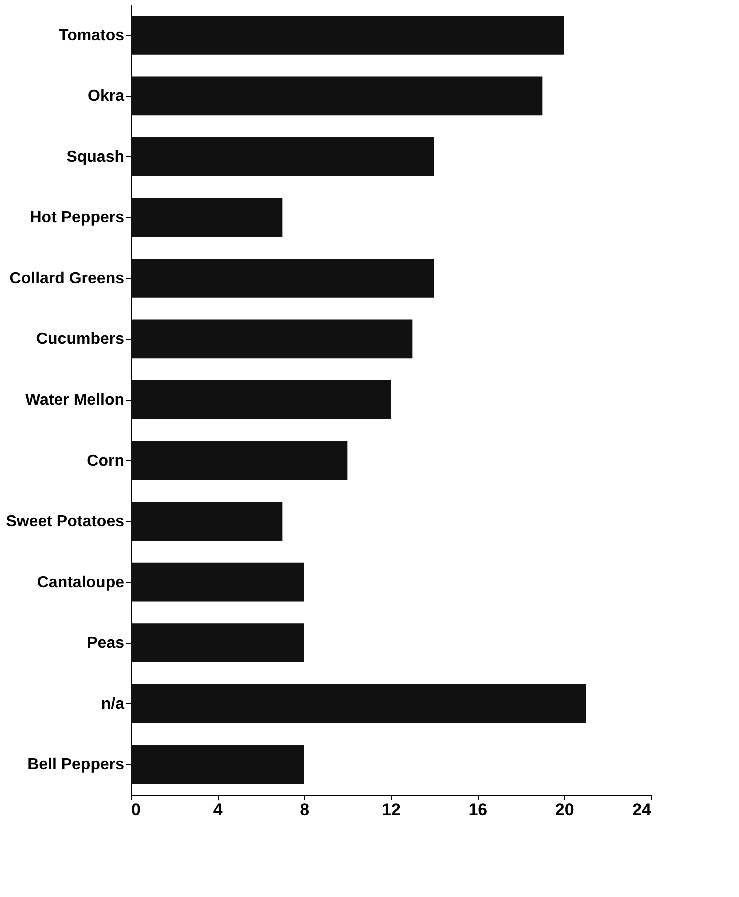 The height and width of the screenshot is (897, 739). What do you see at coordinates (67, 279) in the screenshot?
I see `y-tick-label: Collard Greens` at bounding box center [67, 279].